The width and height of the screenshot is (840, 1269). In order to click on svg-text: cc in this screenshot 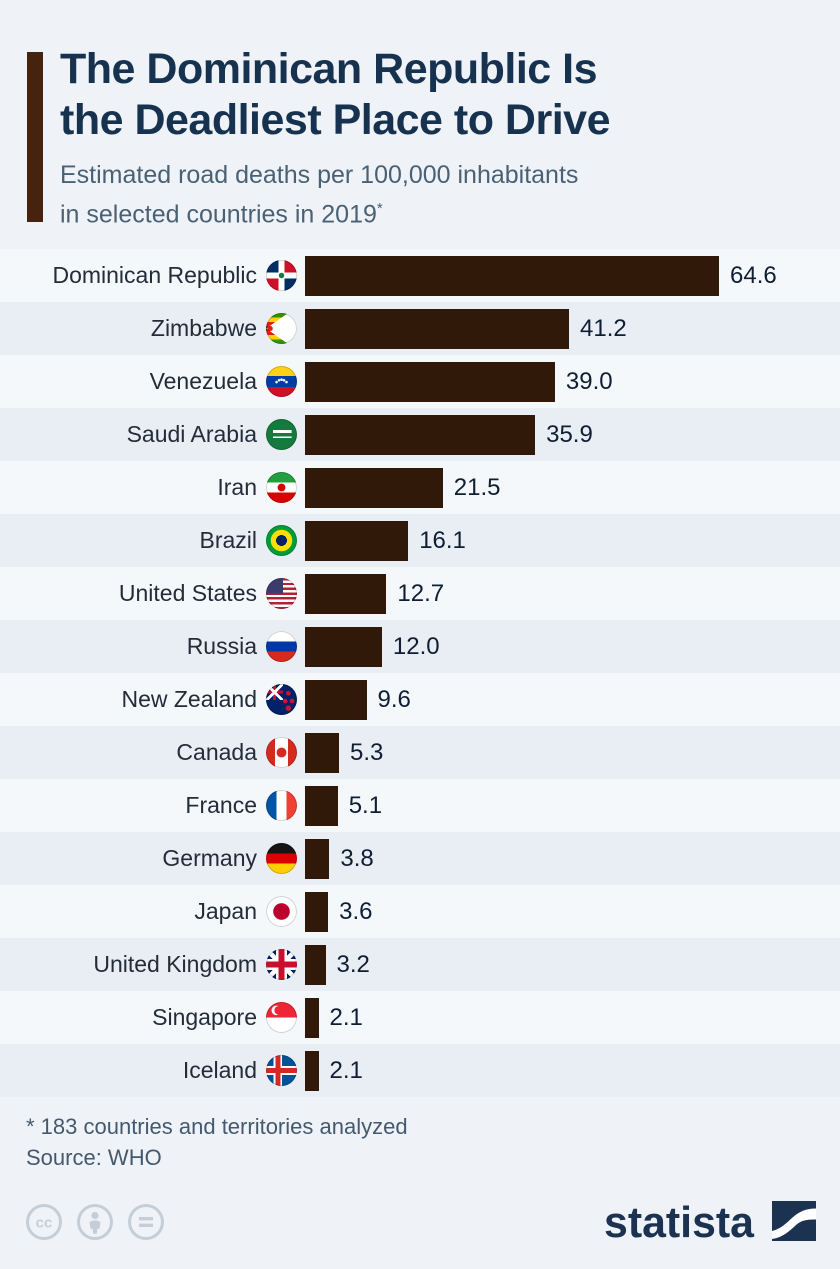, I will do `click(44, 1223)`.